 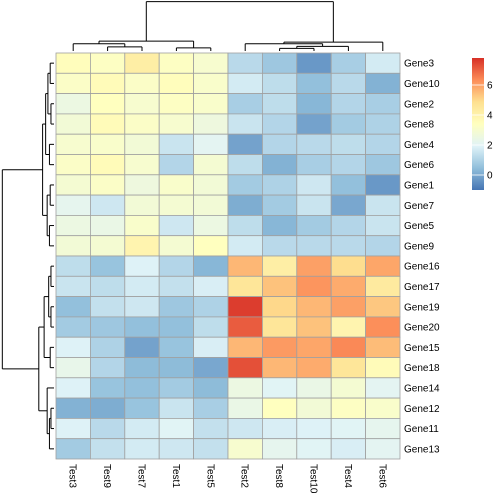 What do you see at coordinates (419, 226) in the screenshot?
I see `row-label: Gene5` at bounding box center [419, 226].